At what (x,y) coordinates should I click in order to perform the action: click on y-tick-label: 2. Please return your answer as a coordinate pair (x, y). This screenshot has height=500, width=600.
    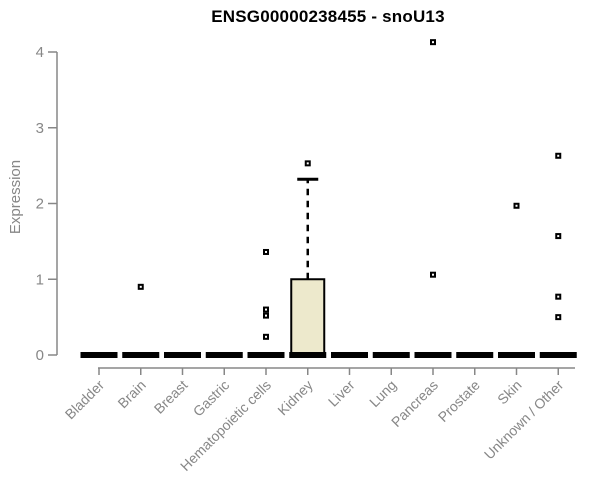
    Looking at the image, I should click on (40, 204).